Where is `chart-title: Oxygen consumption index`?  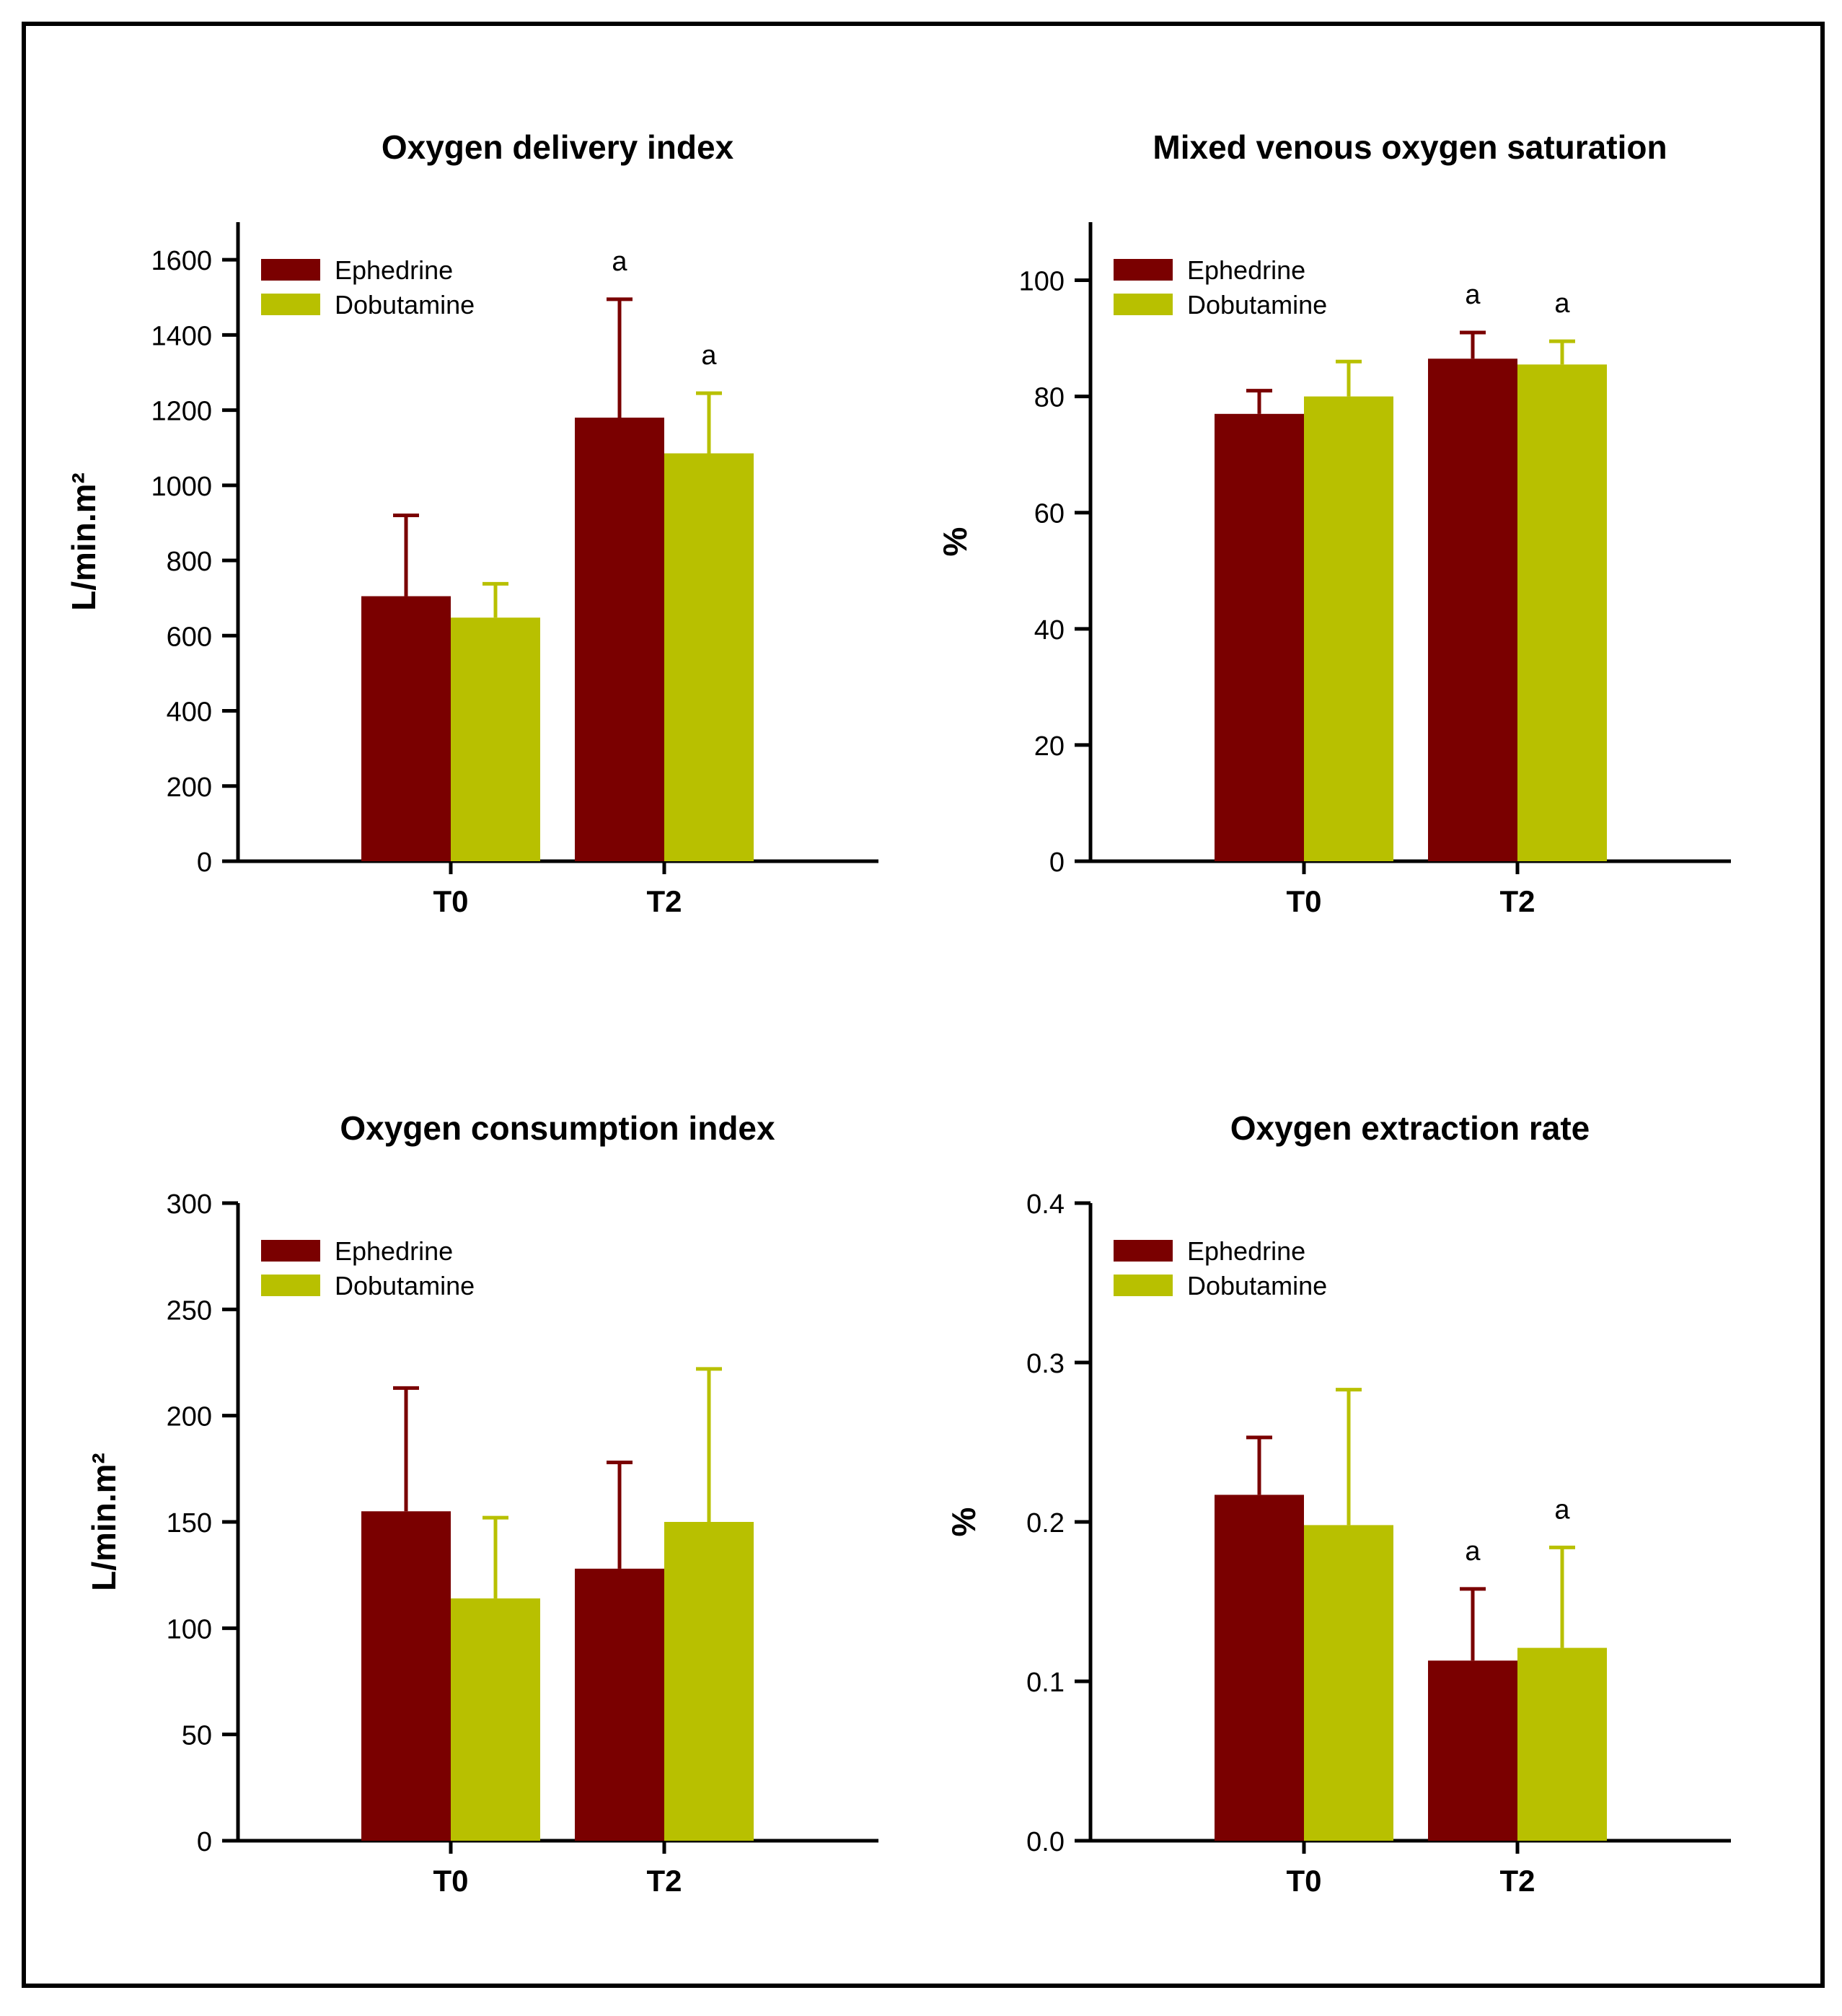 chart-title: Oxygen consumption index is located at coordinates (557, 1128).